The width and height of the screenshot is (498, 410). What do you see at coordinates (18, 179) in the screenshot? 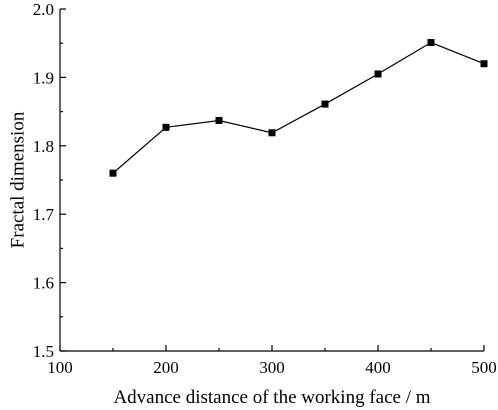
I see `y-axis-title: Fractal dimension` at bounding box center [18, 179].